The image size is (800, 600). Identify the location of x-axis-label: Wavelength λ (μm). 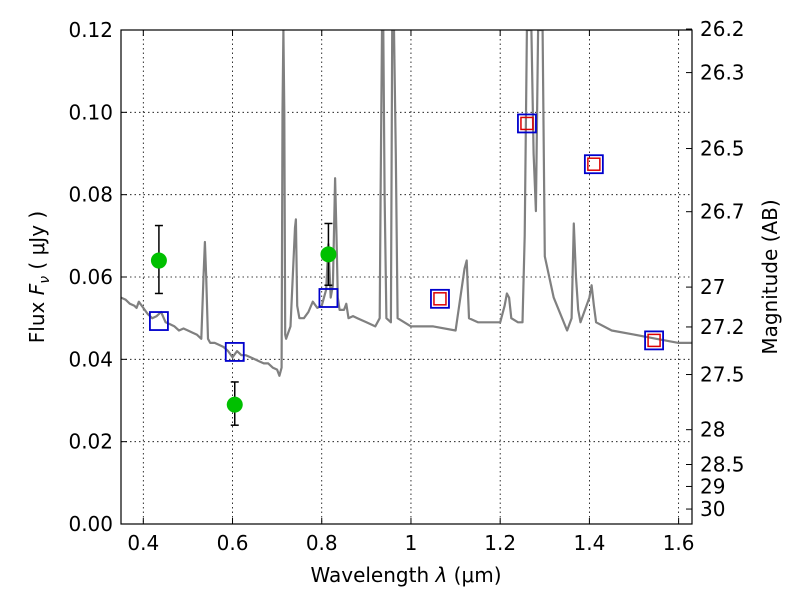
(405, 575).